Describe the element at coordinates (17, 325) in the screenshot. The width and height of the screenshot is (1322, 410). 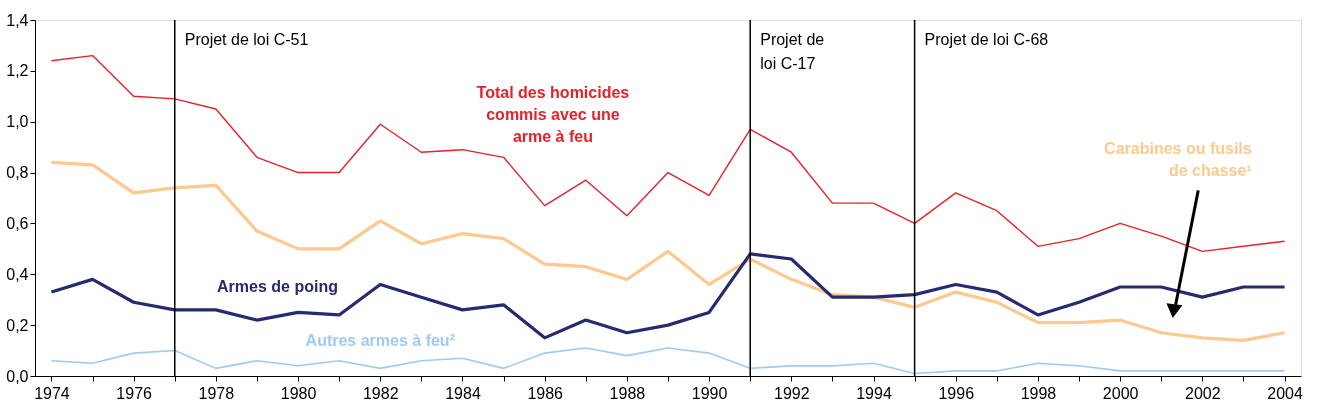
I see `y-tick-label: 0,2` at that location.